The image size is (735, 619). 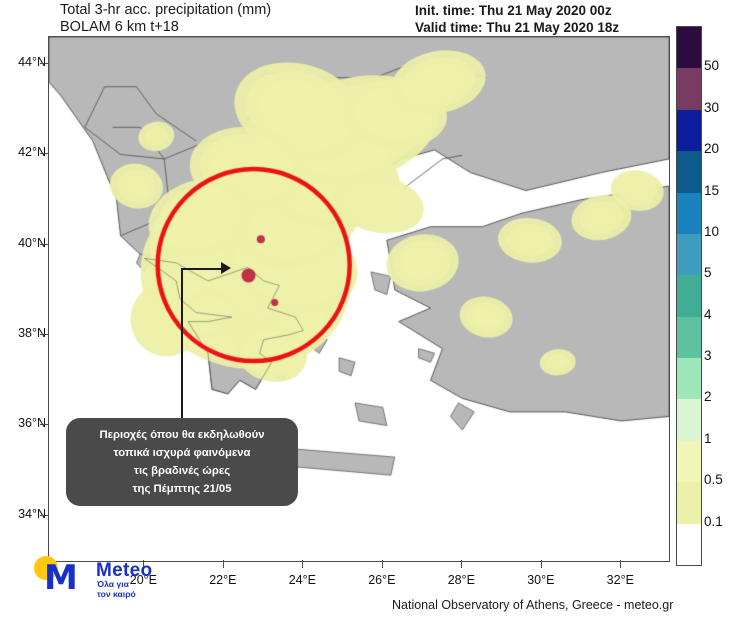 What do you see at coordinates (32, 242) in the screenshot?
I see `y-tick-label: 40°N` at bounding box center [32, 242].